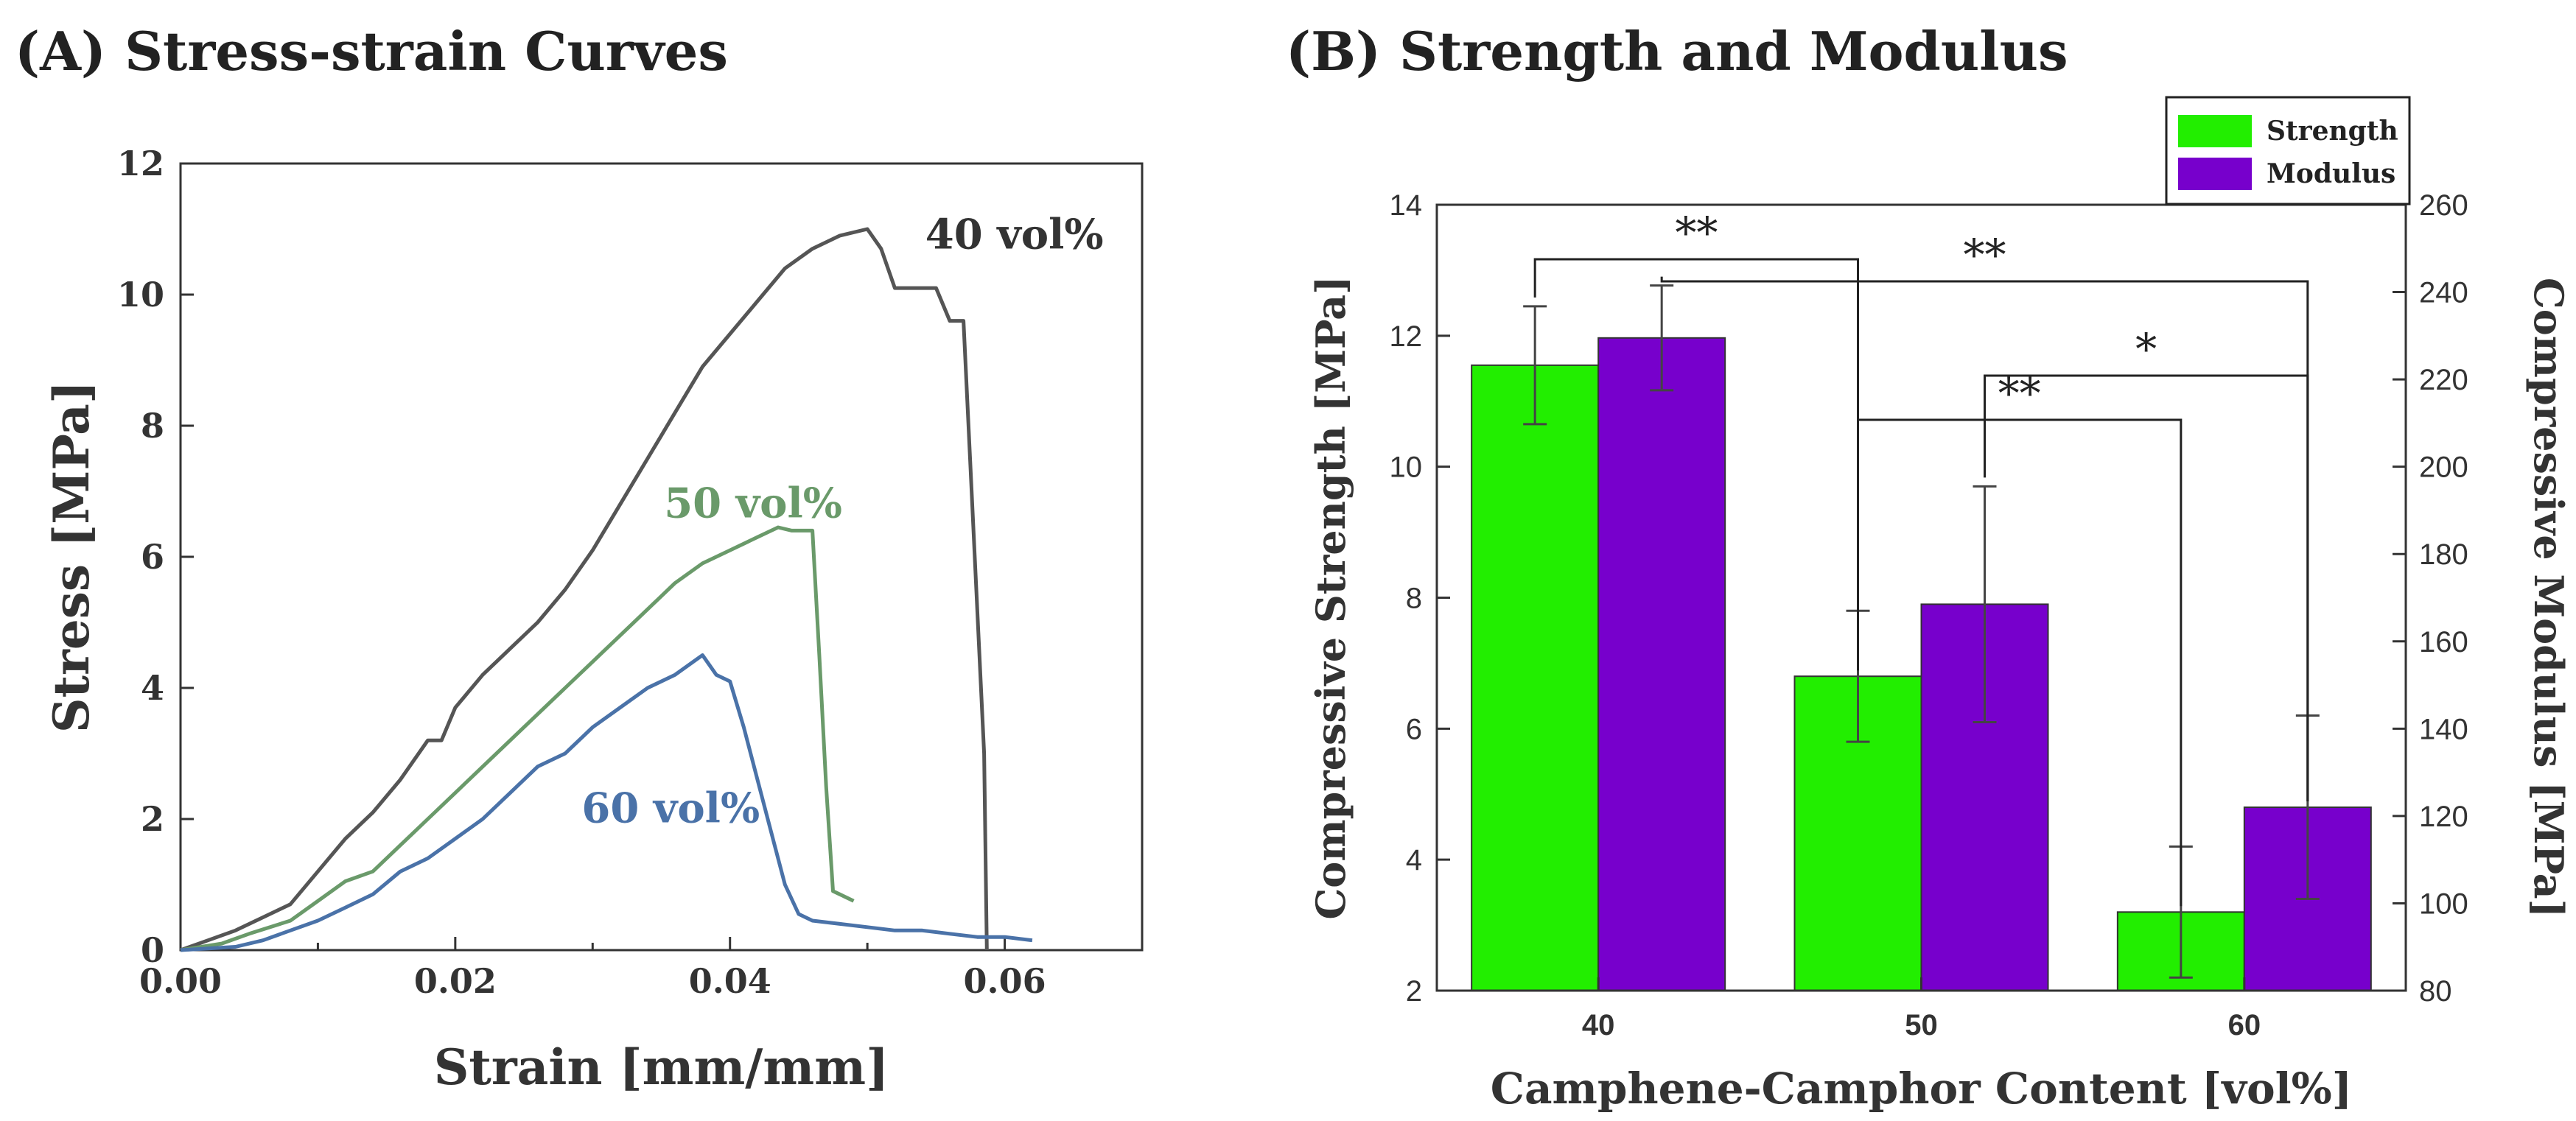 The width and height of the screenshot is (2576, 1121). Describe the element at coordinates (730, 981) in the screenshot. I see `x-tick-label-a: 0.04` at that location.